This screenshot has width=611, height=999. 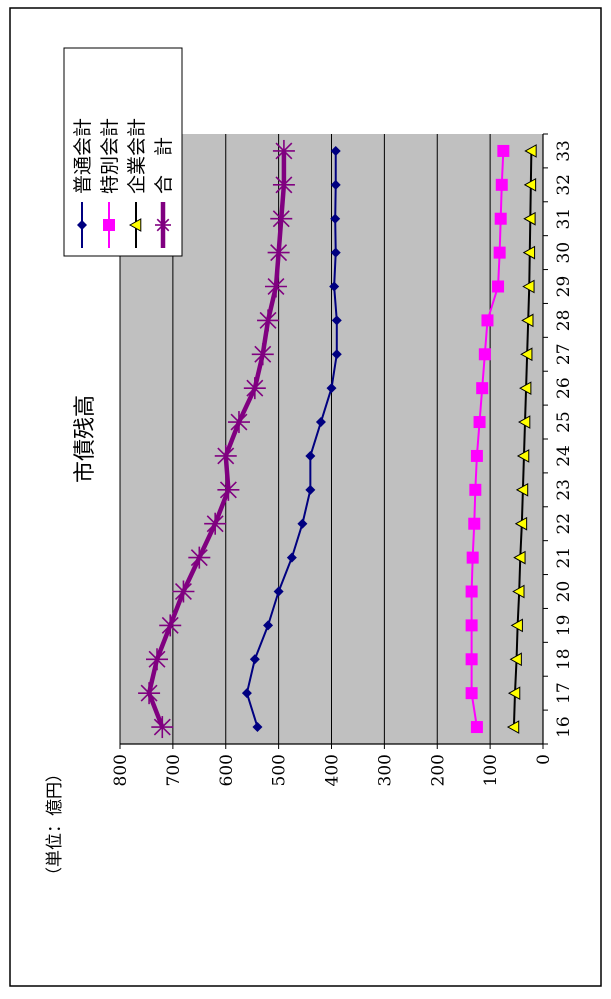 I want to click on y-tick-label: 0, so click(x=544, y=759).